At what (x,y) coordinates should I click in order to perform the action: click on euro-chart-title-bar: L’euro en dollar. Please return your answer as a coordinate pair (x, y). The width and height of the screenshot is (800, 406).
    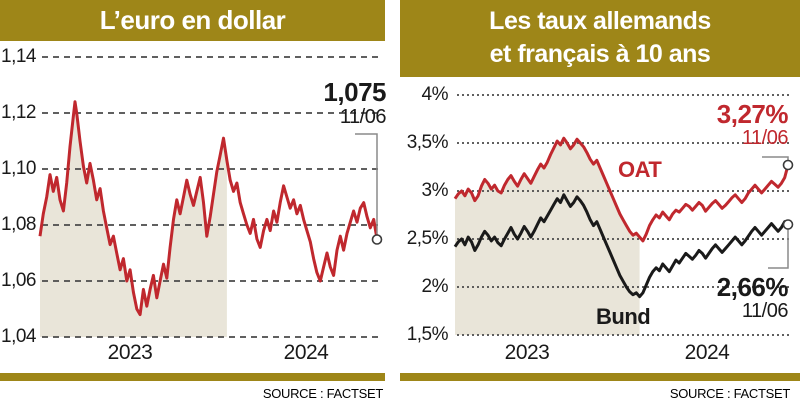
    Looking at the image, I should click on (192, 20).